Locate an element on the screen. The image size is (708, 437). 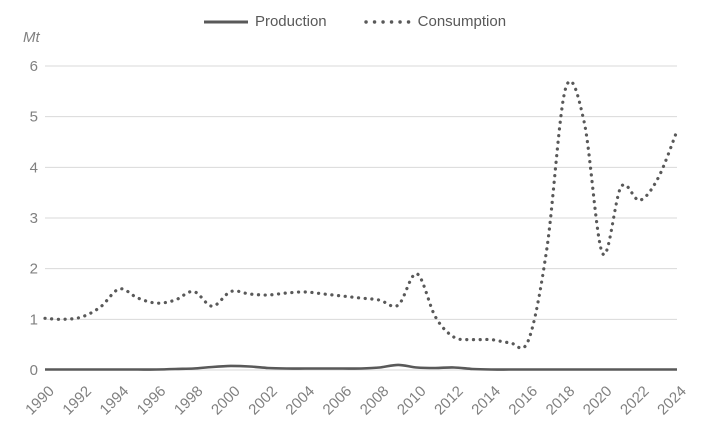
chart-legend: Production Consumption is located at coordinates (354, 21).